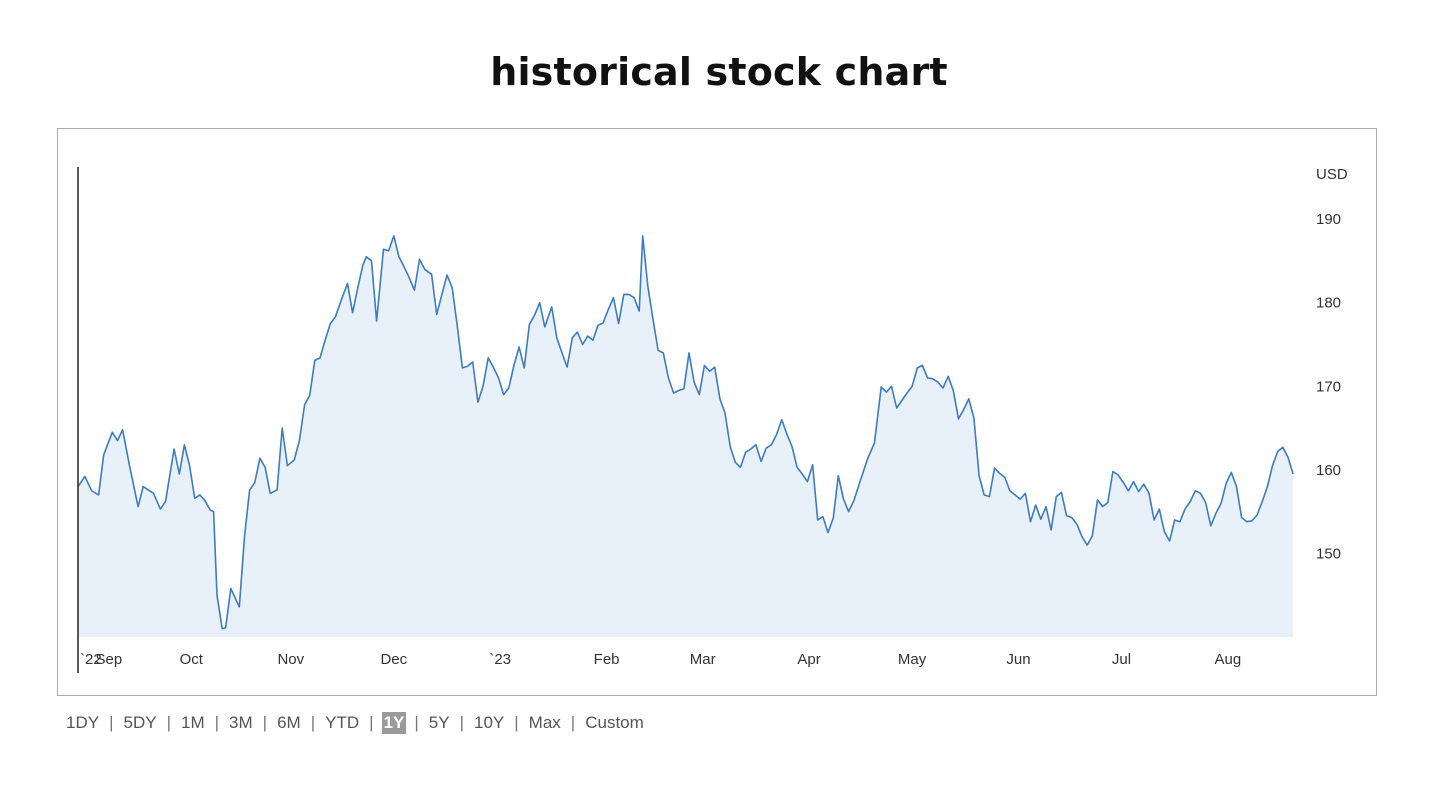  Describe the element at coordinates (394, 723) in the screenshot. I see `range-option-1y: 1Y` at that location.